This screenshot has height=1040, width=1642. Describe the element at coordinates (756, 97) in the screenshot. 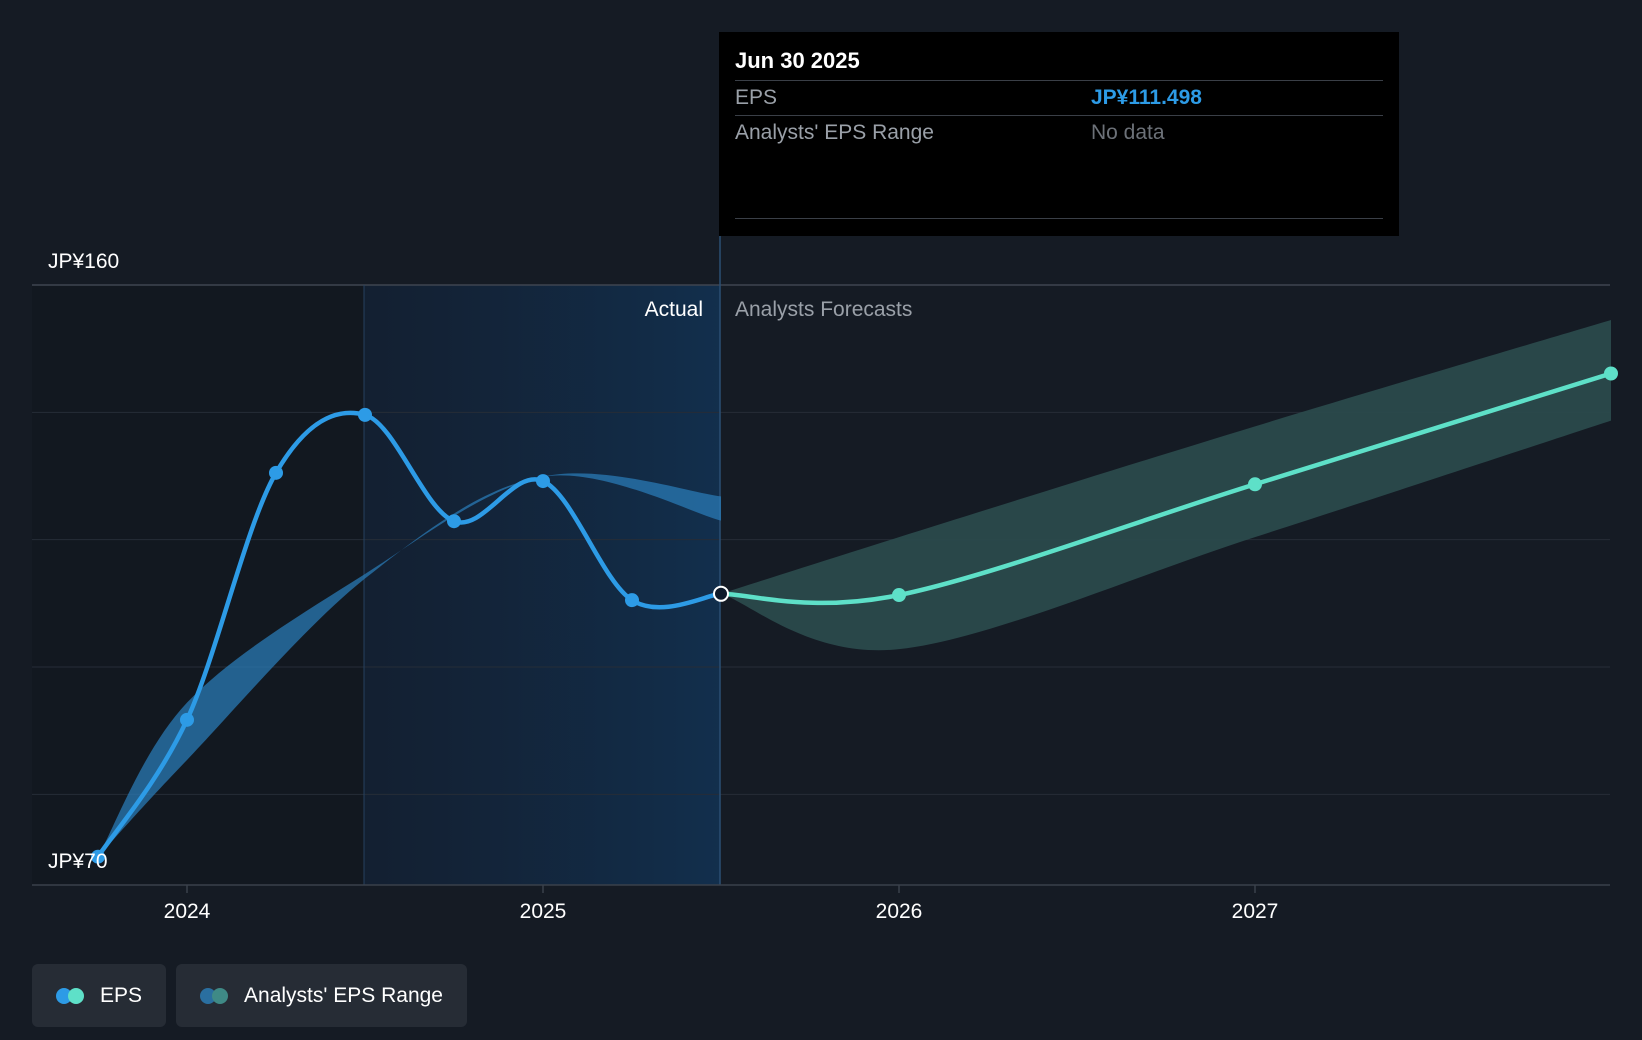

I see `tooltip-eps-label: EPS` at that location.